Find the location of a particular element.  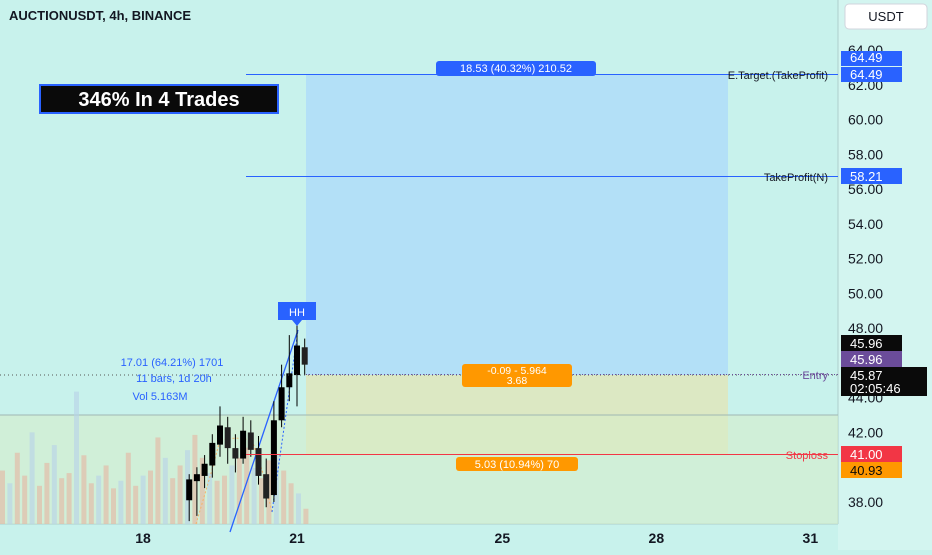

take-profit-badge is located at coordinates (871, 176).